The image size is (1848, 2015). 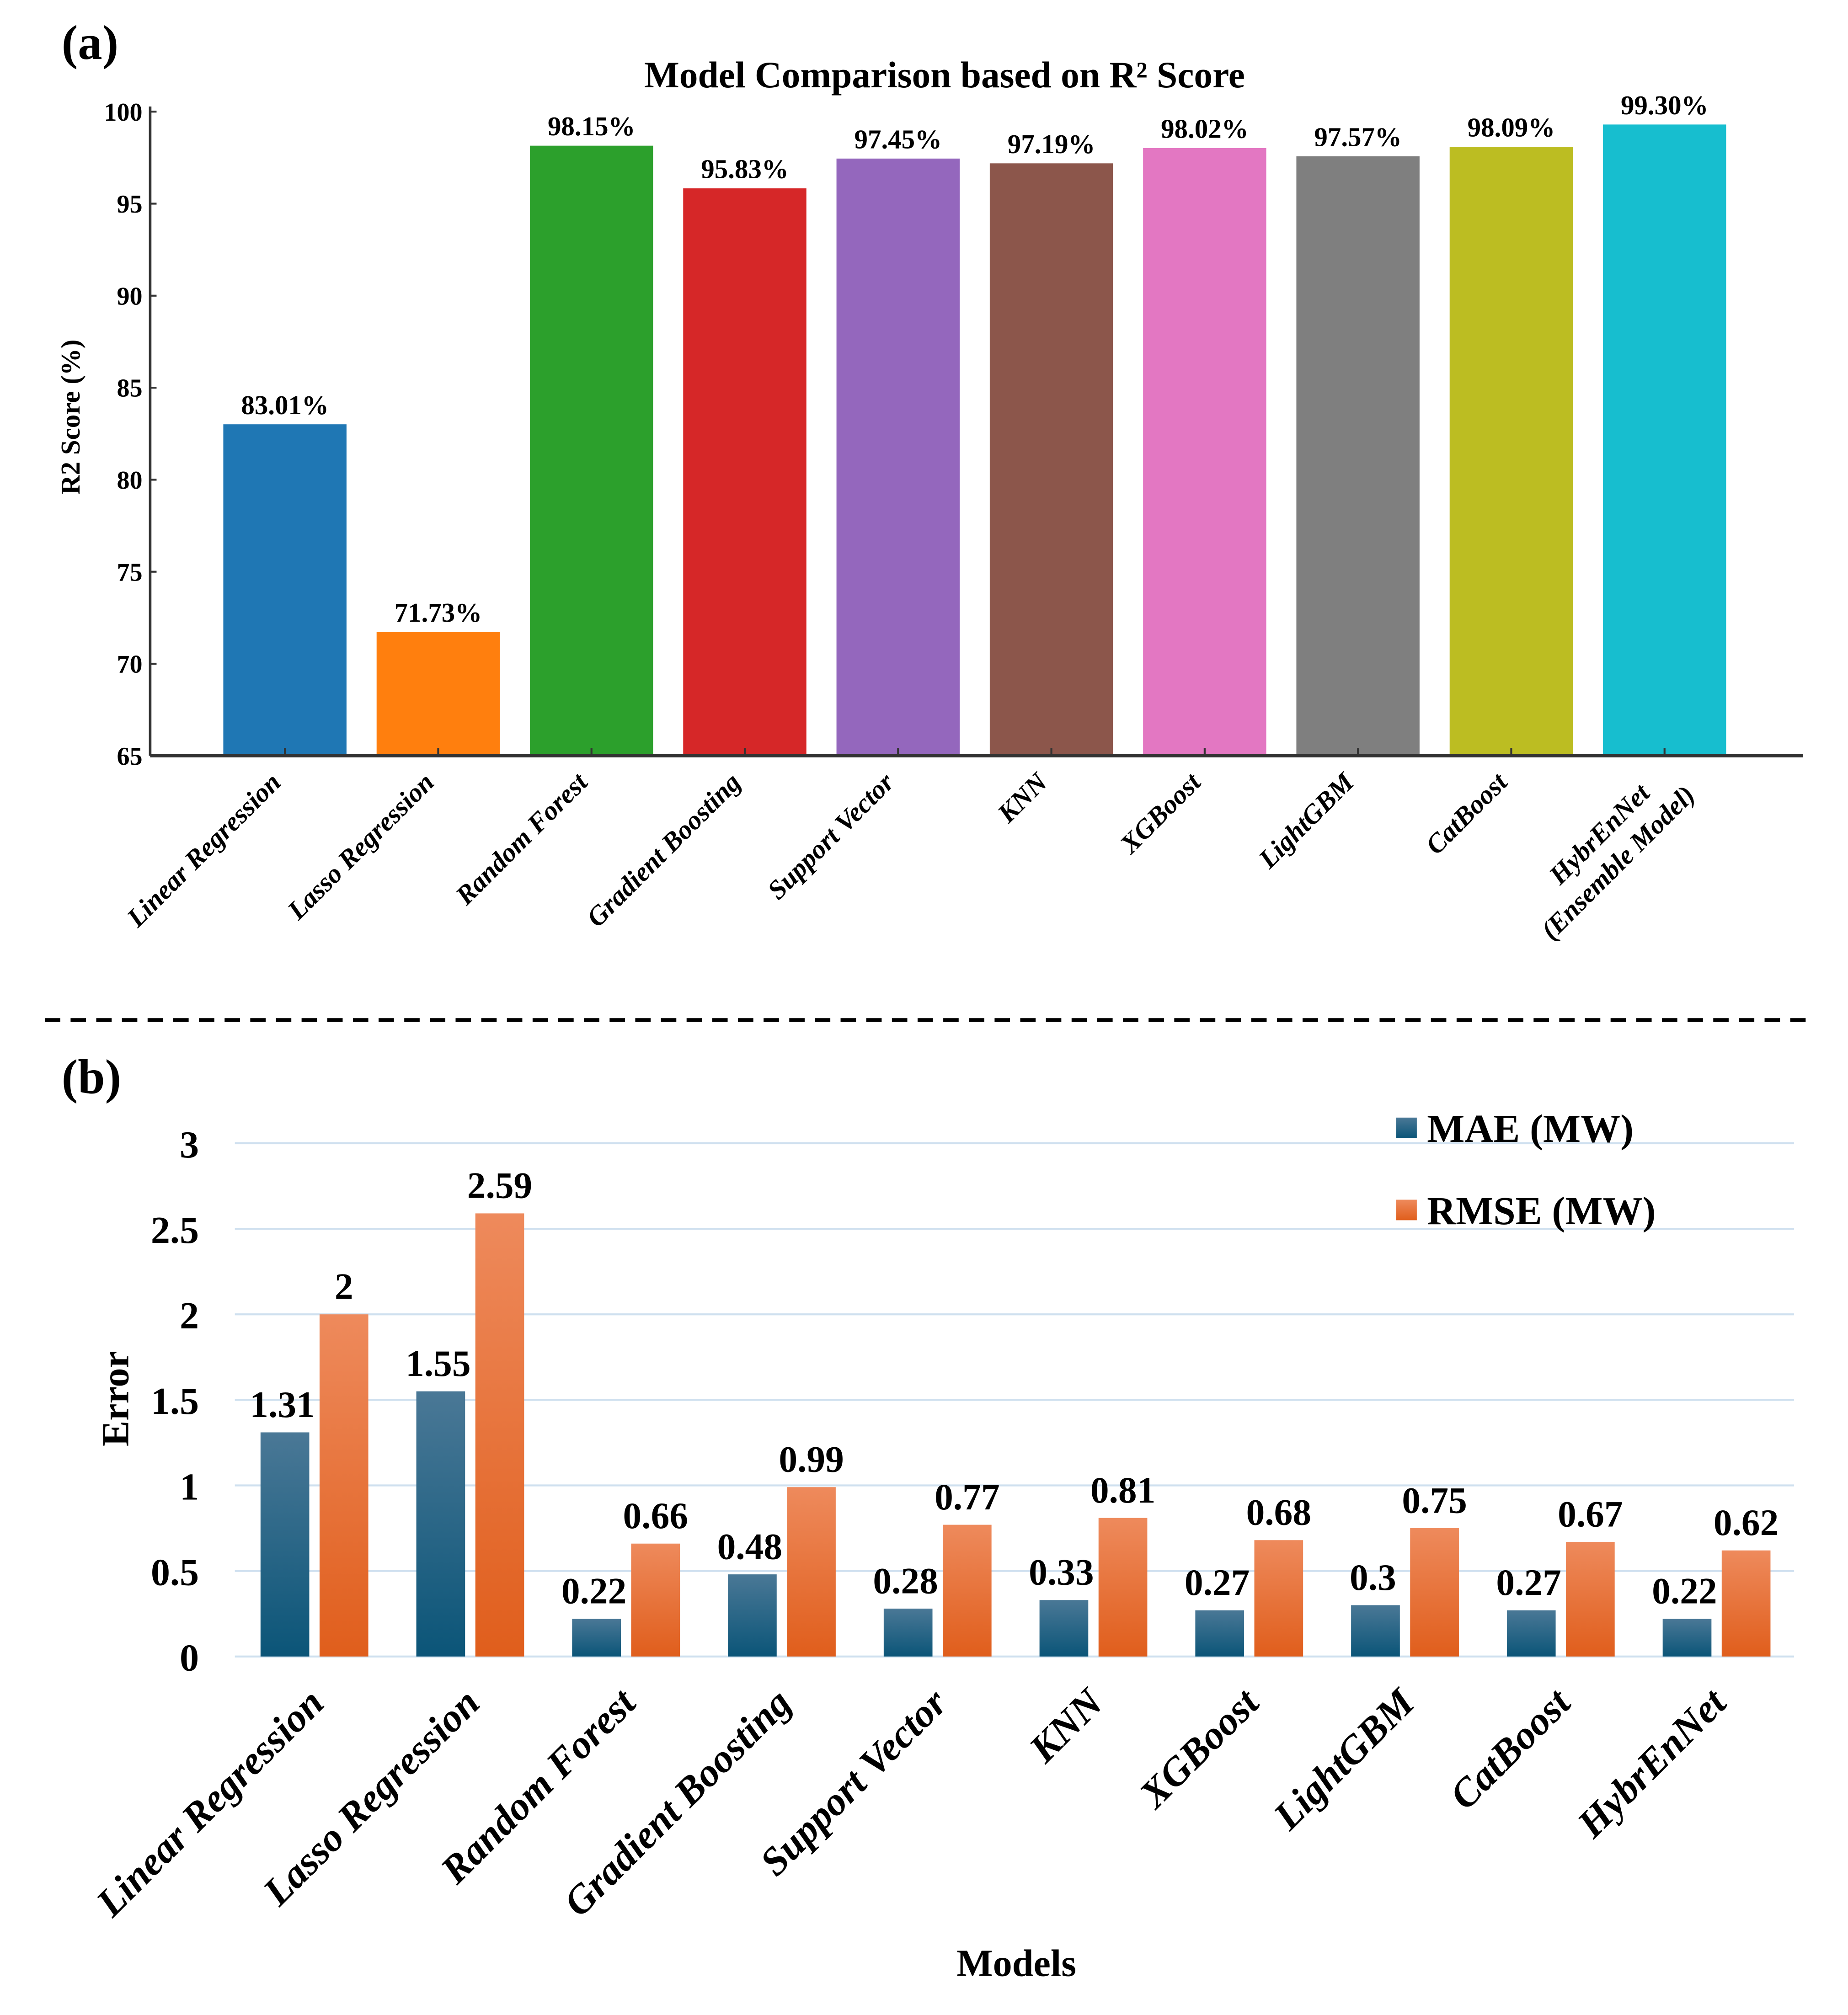 I want to click on x-tick-label: Lasso Regression, so click(x=361, y=846).